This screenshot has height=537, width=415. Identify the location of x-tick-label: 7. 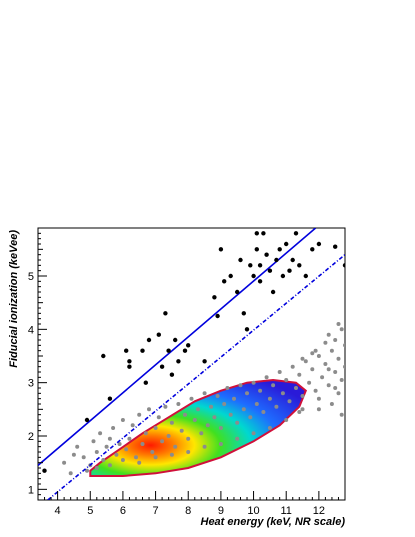
(156, 511).